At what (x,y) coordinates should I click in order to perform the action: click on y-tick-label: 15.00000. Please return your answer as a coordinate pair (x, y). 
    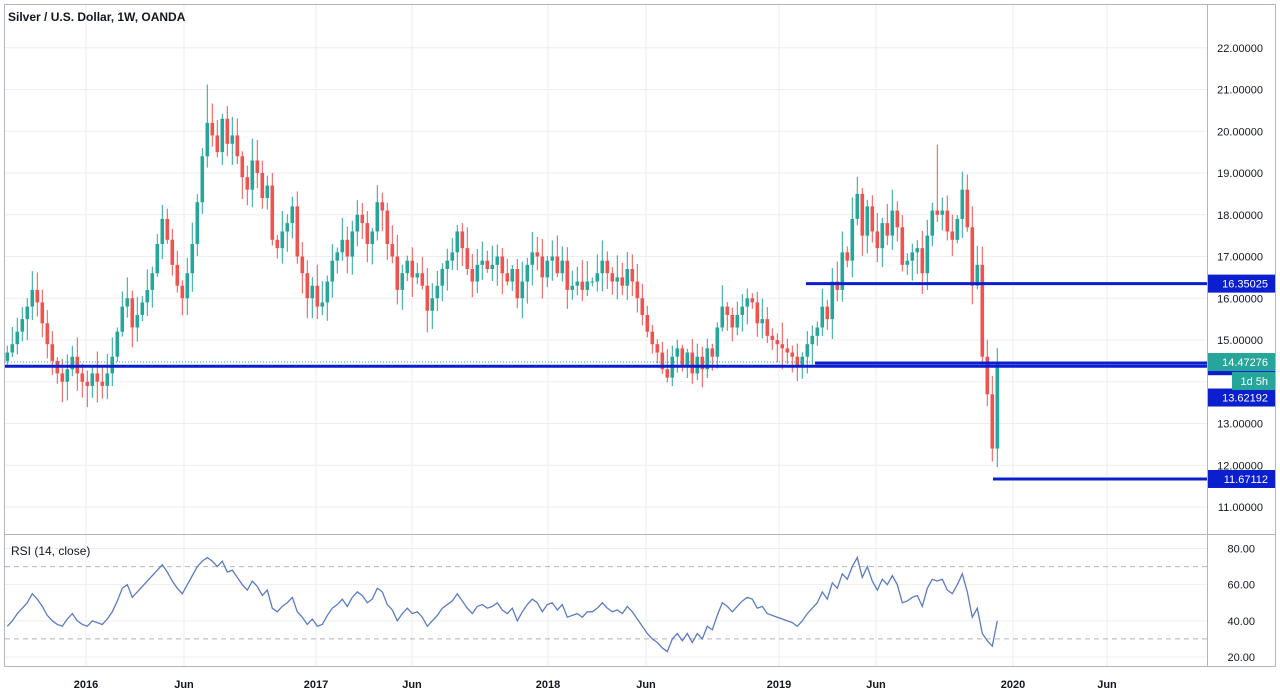
    Looking at the image, I should click on (1240, 341).